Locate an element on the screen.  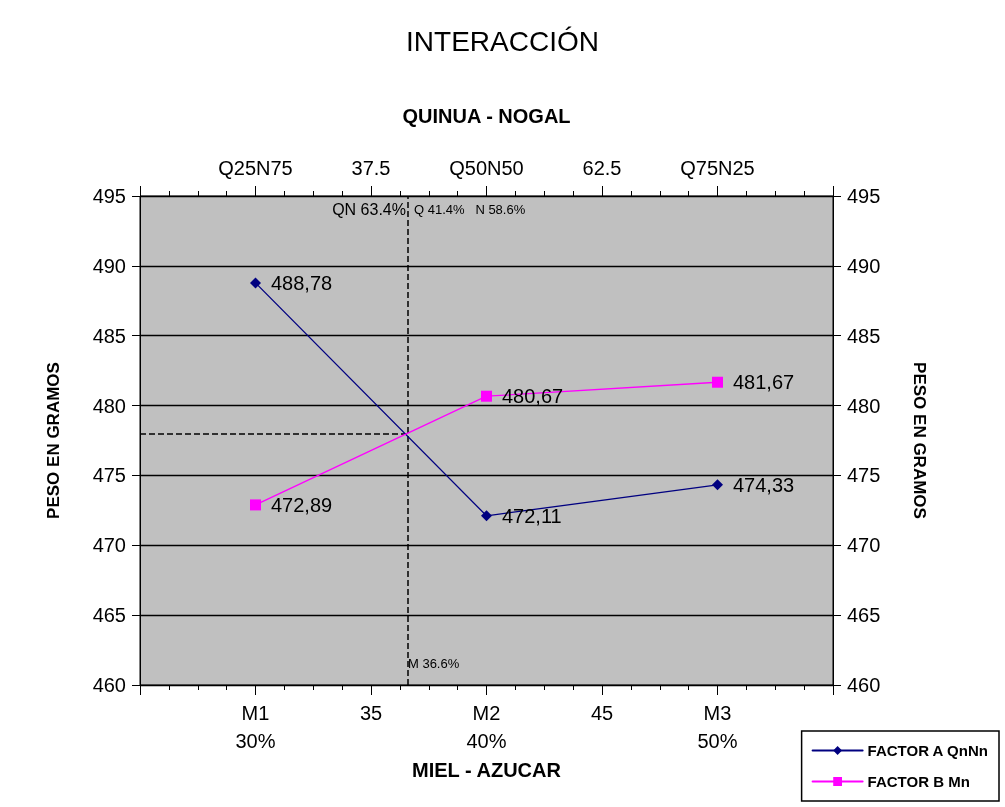
y-tick-label: 465 is located at coordinates (109, 615).